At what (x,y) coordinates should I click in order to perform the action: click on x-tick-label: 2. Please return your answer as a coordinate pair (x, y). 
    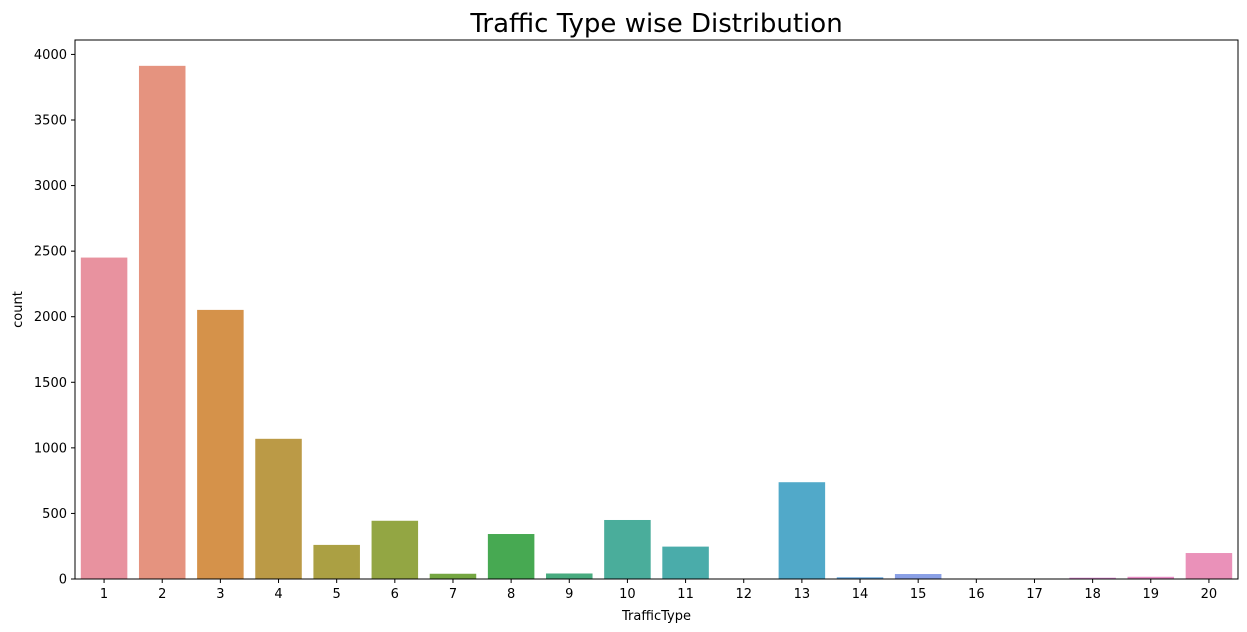
    Looking at the image, I should click on (162, 594).